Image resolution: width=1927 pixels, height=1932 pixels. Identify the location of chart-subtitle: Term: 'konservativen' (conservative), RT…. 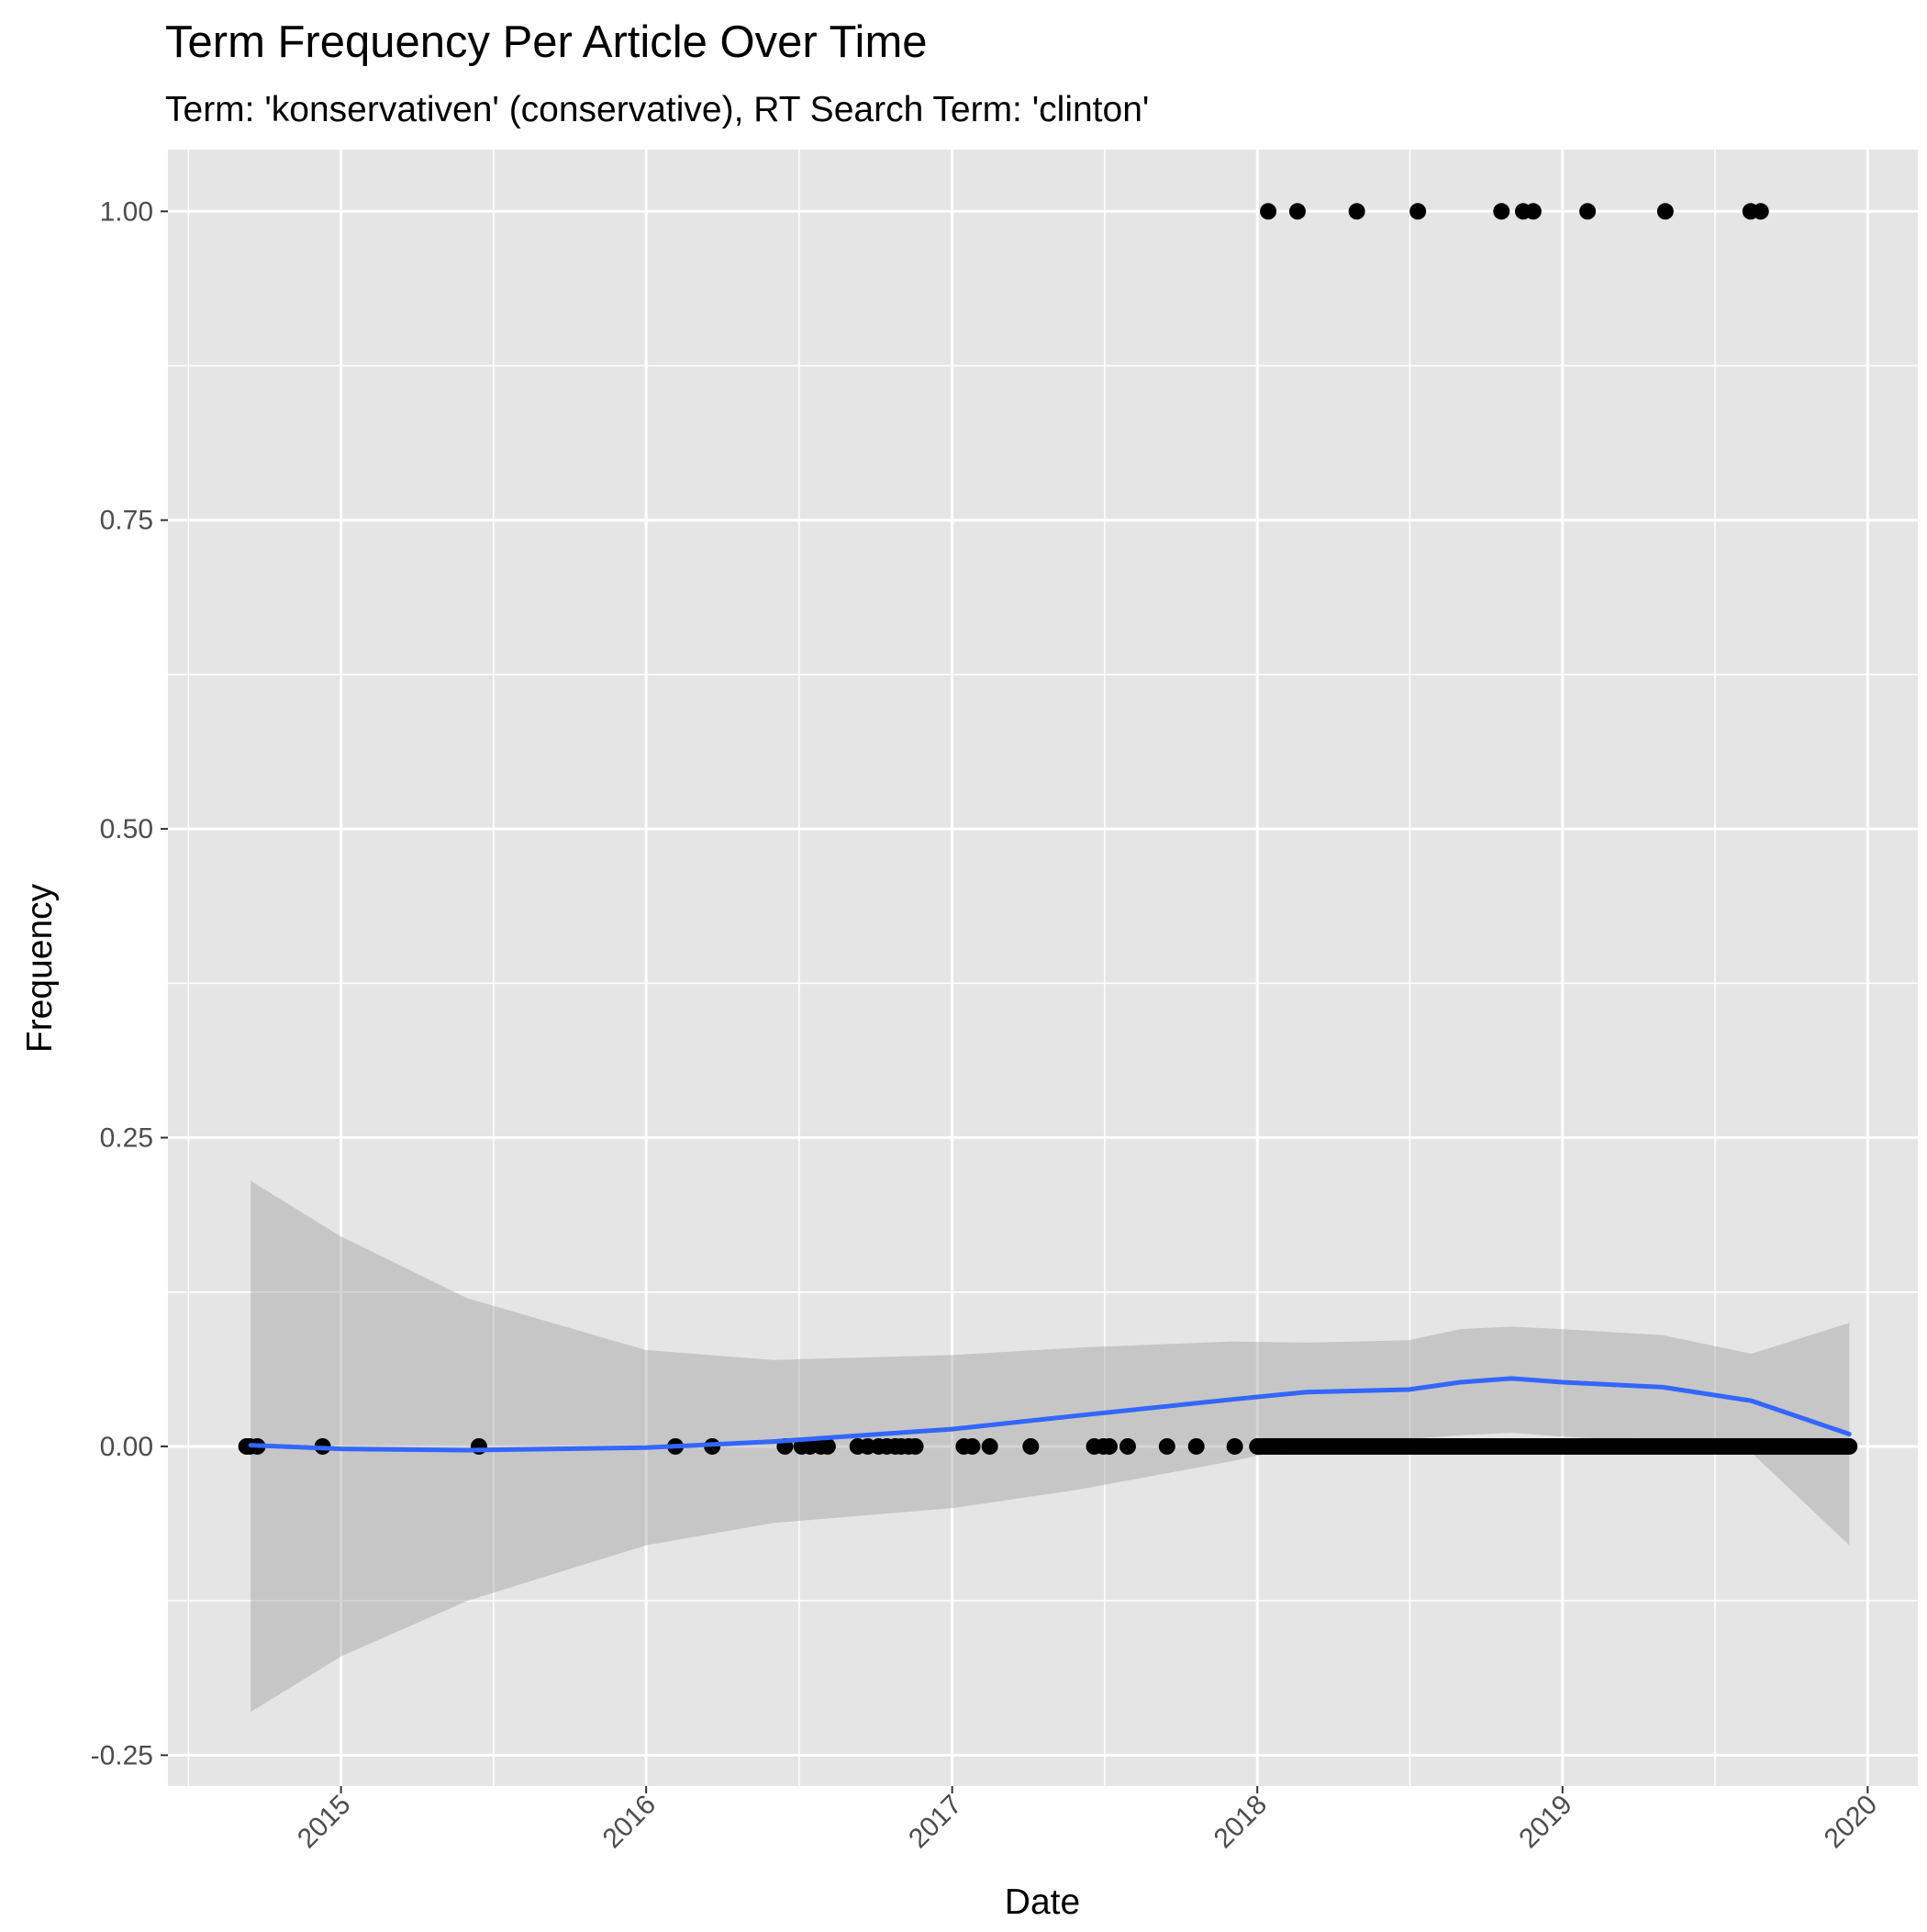
(657, 109).